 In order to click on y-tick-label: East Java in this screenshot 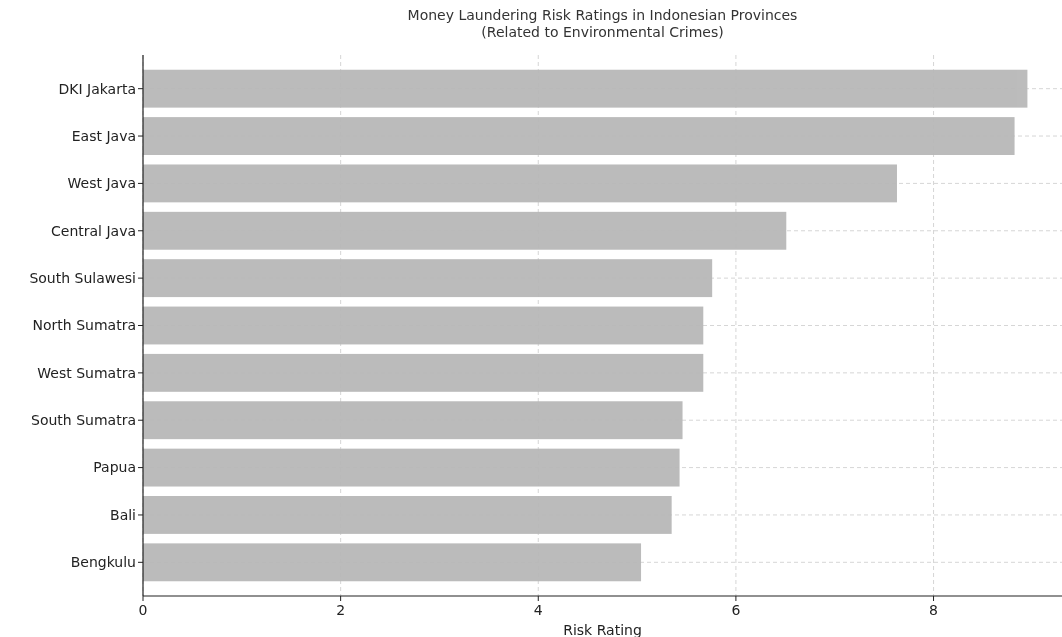, I will do `click(103, 135)`.